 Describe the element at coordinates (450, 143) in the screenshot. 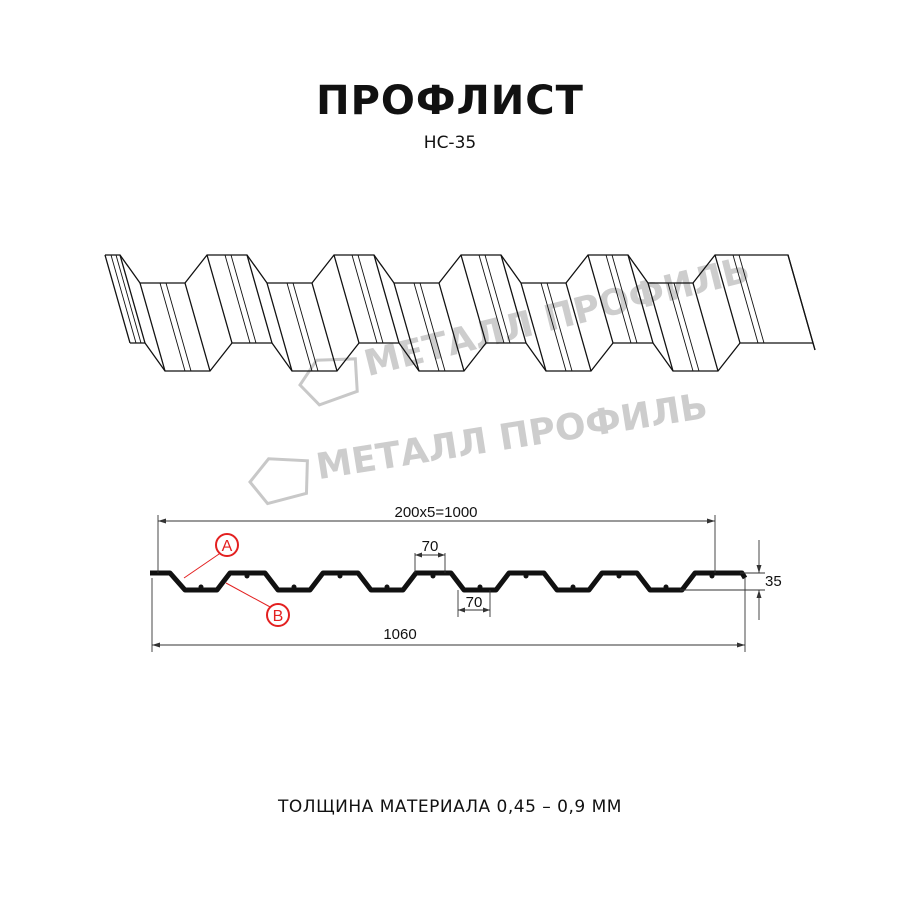

I see `model-subtitle: НС-35` at that location.